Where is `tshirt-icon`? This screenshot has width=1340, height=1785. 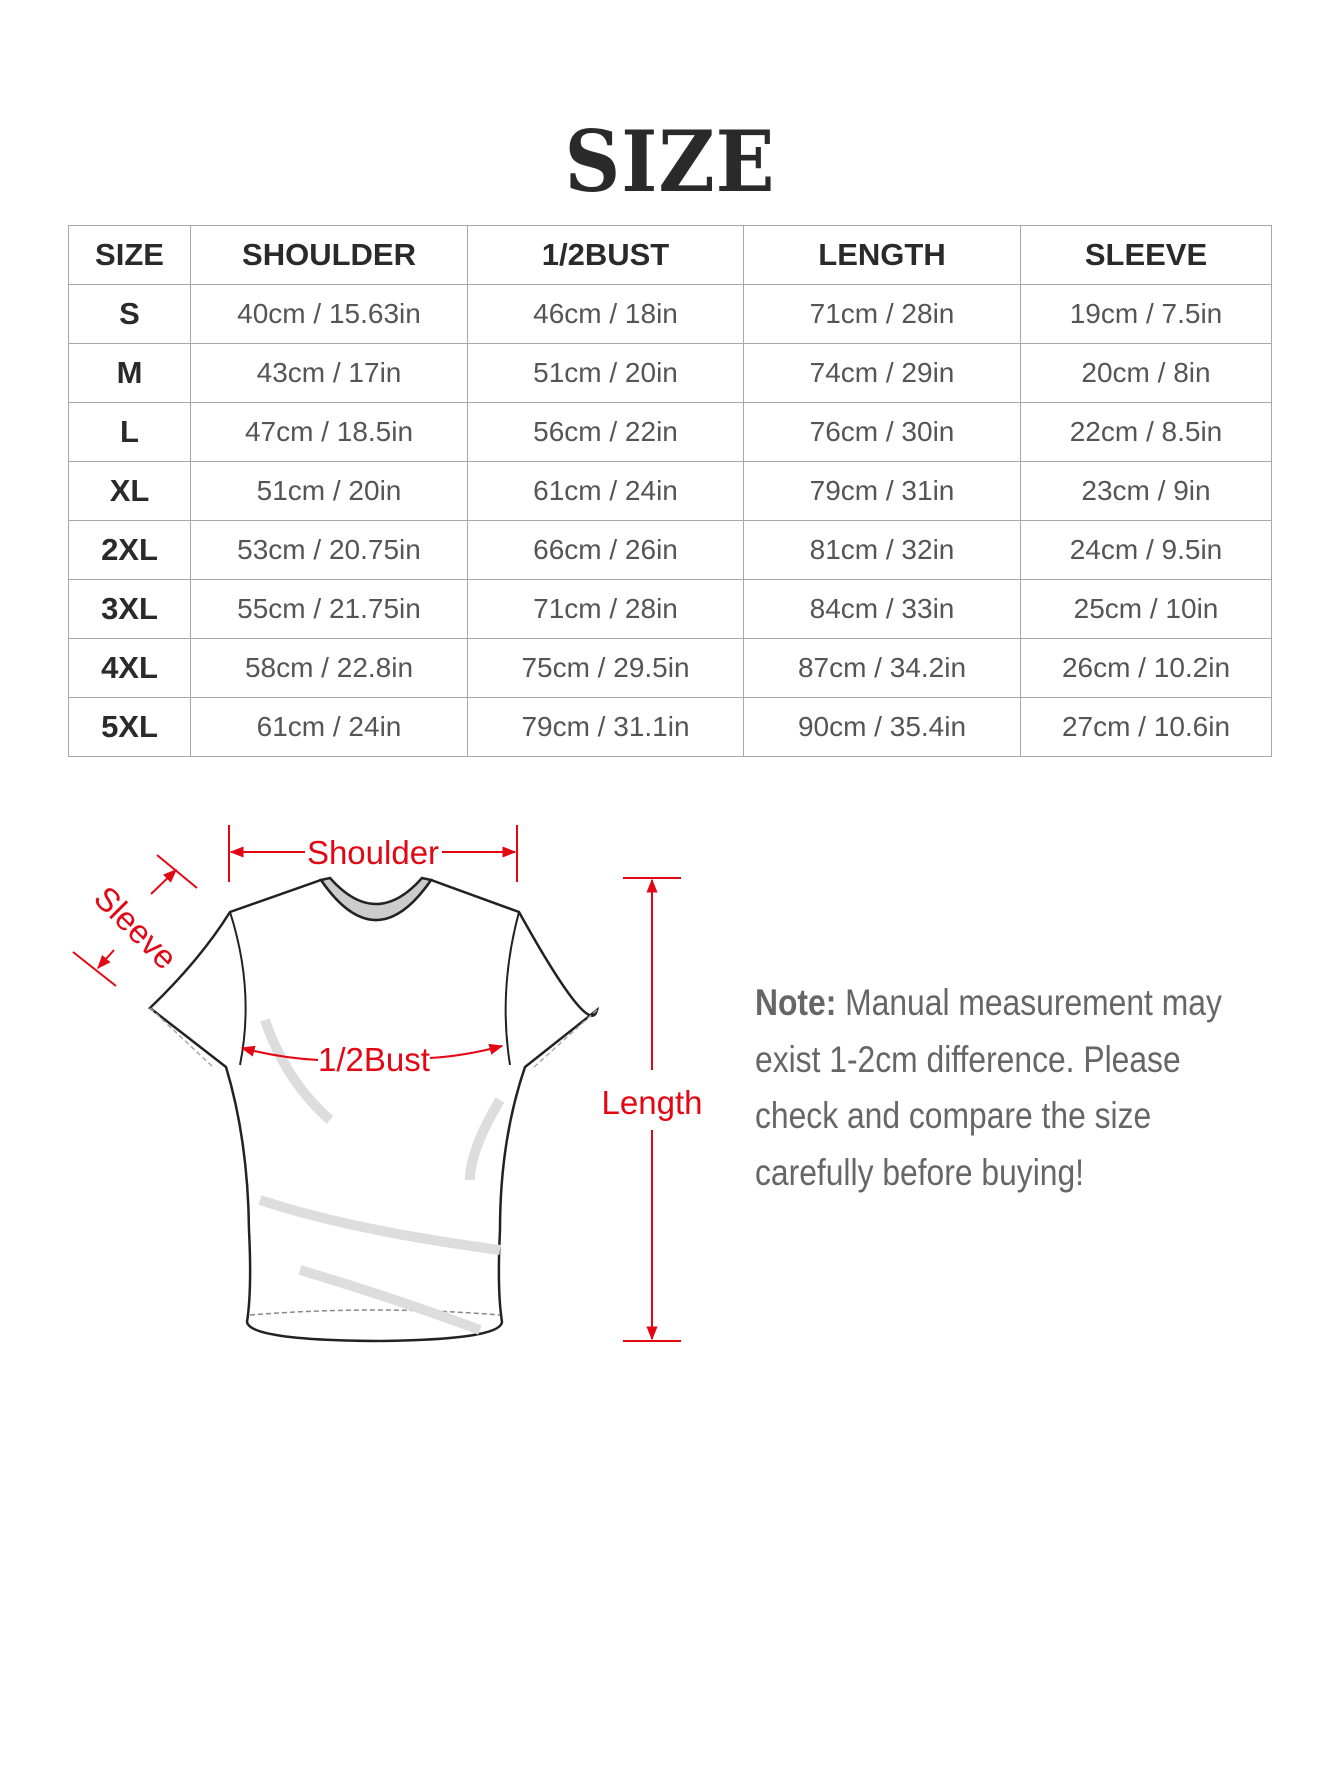 tshirt-icon is located at coordinates (374, 1109).